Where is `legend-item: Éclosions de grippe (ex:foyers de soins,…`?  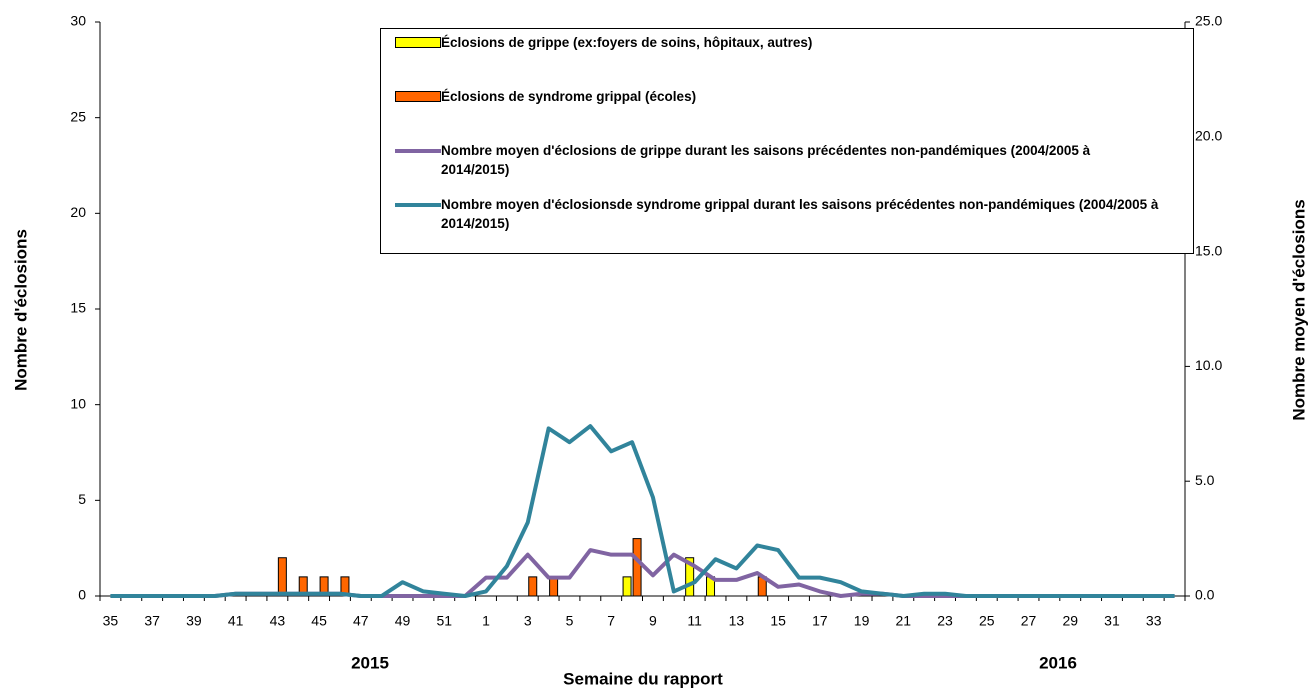
legend-item: Éclosions de grippe (ex:foyers de soins,… is located at coordinates (771, 43).